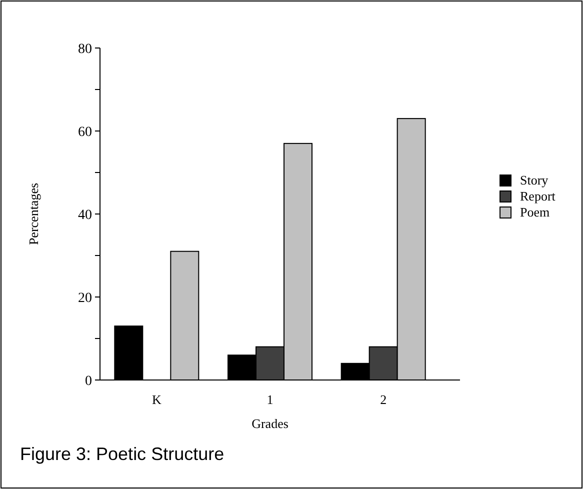 The height and width of the screenshot is (489, 583). What do you see at coordinates (122, 454) in the screenshot?
I see `text: Figure 3: Poetic Structure` at bounding box center [122, 454].